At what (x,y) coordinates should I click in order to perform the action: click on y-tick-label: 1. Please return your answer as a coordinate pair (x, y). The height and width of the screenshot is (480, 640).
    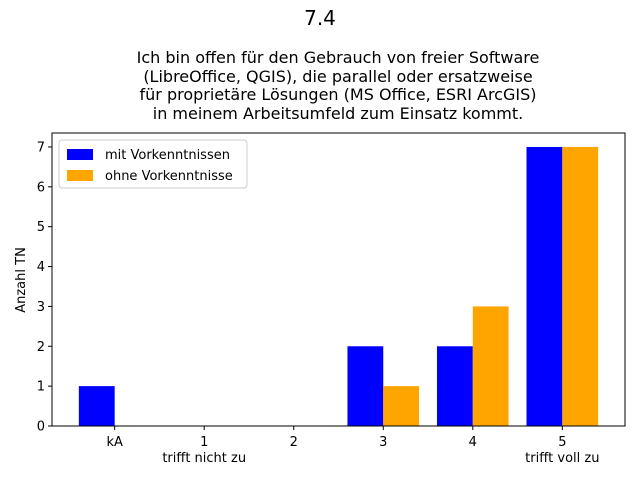
    Looking at the image, I should click on (41, 387).